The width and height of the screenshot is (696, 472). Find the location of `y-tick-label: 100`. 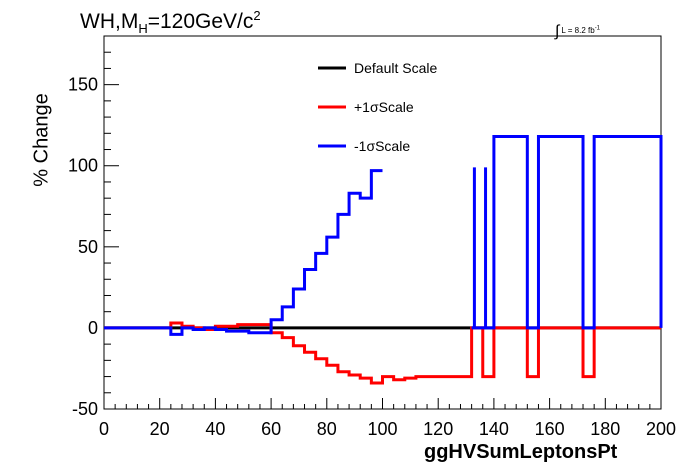

y-tick-label: 100 is located at coordinates (83, 166).